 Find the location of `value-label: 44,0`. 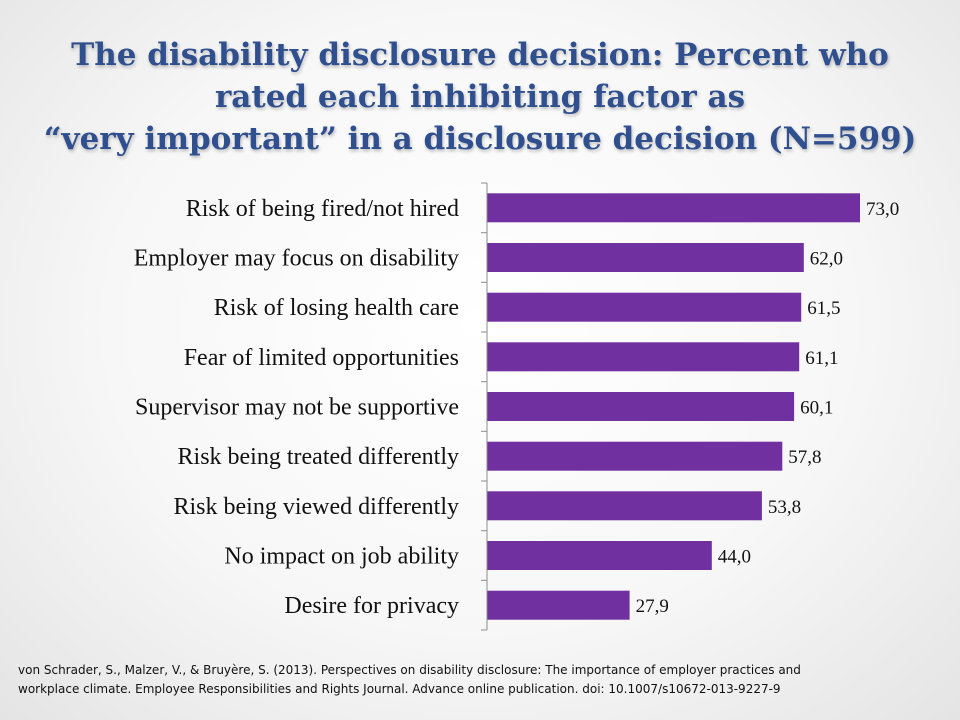

value-label: 44,0 is located at coordinates (734, 557).